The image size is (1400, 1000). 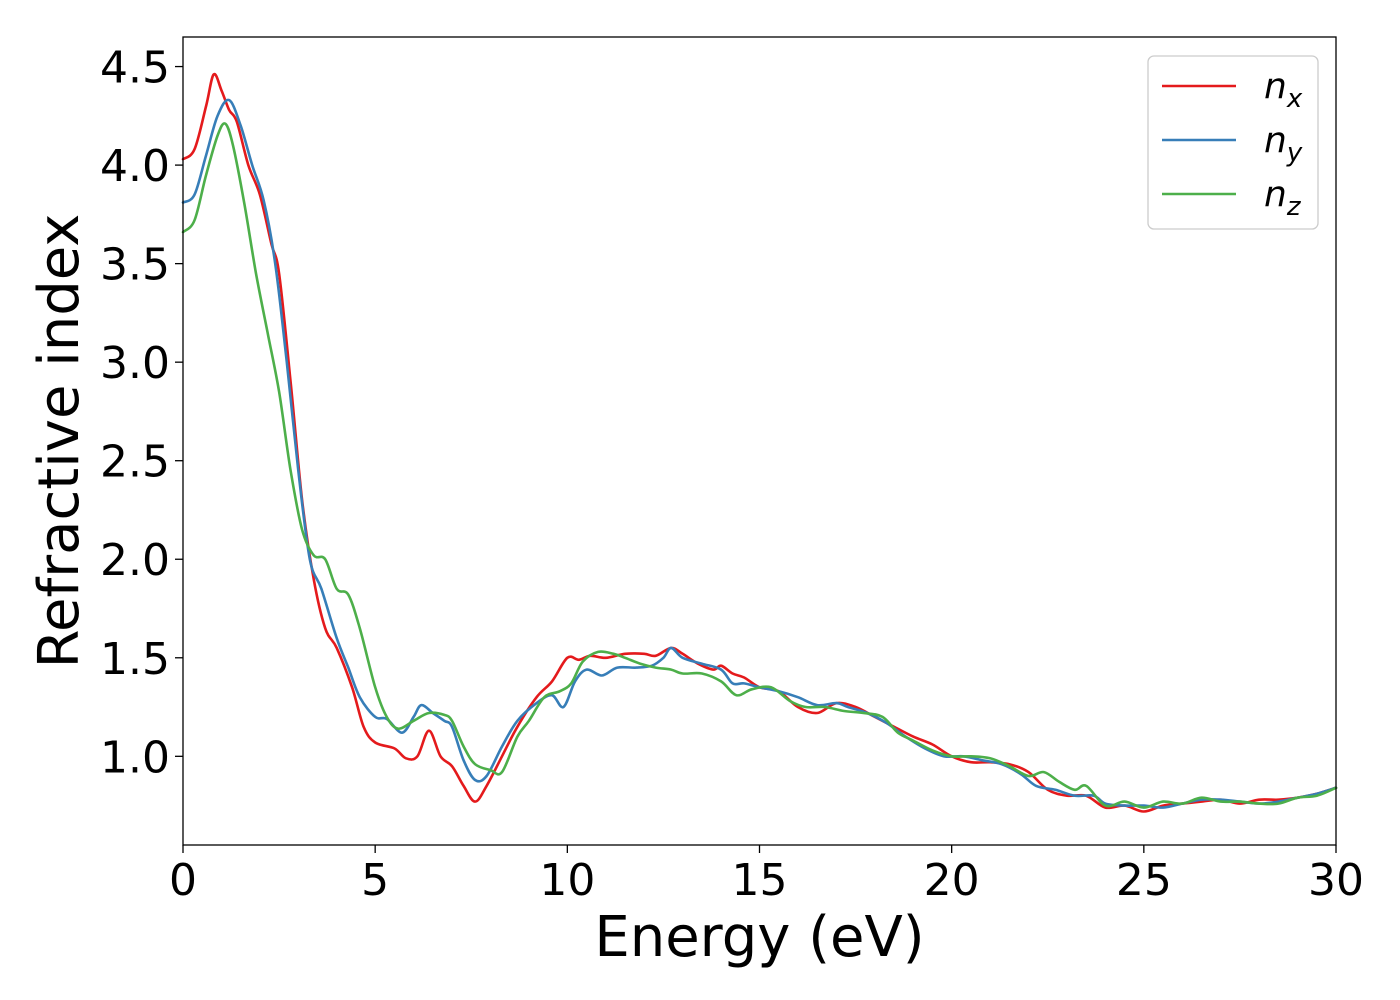 I want to click on y-tick-label: 2.0, so click(x=135, y=560).